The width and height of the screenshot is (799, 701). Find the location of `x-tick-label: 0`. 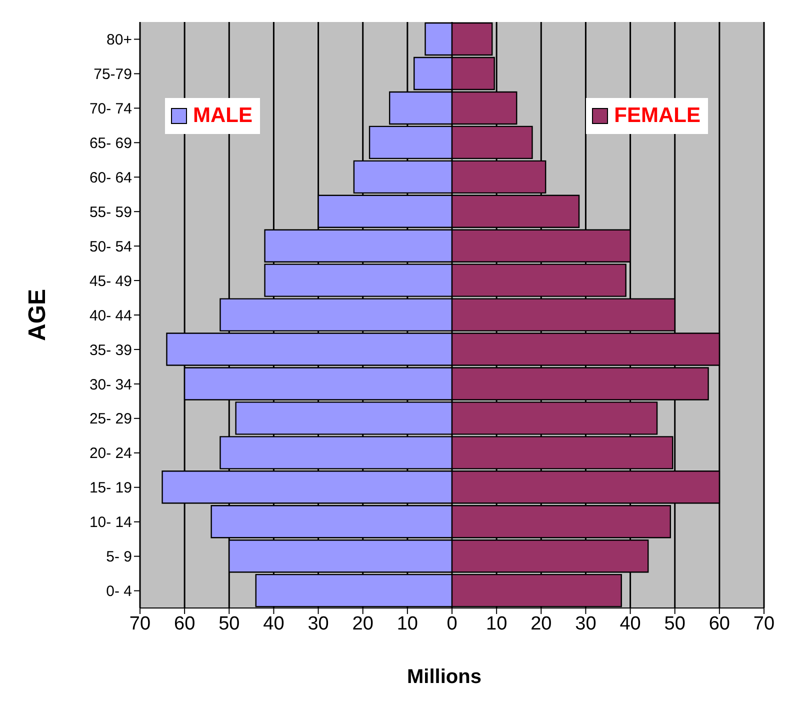

x-tick-label: 0 is located at coordinates (452, 623).